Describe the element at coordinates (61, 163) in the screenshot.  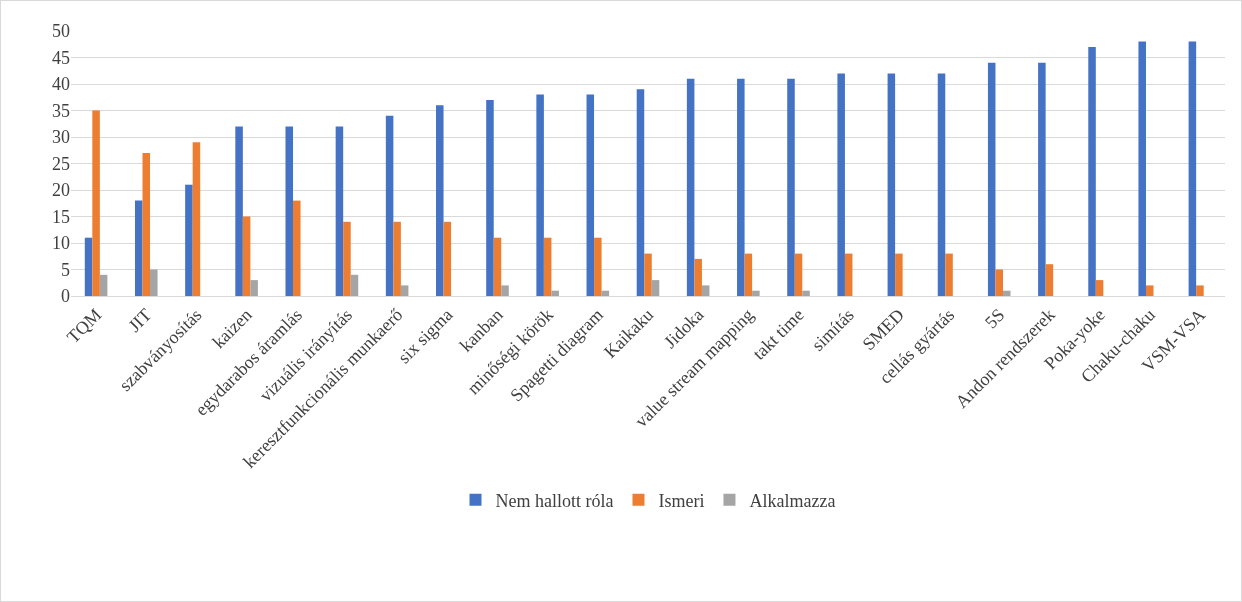
I see `y-tick-label: 25` at that location.